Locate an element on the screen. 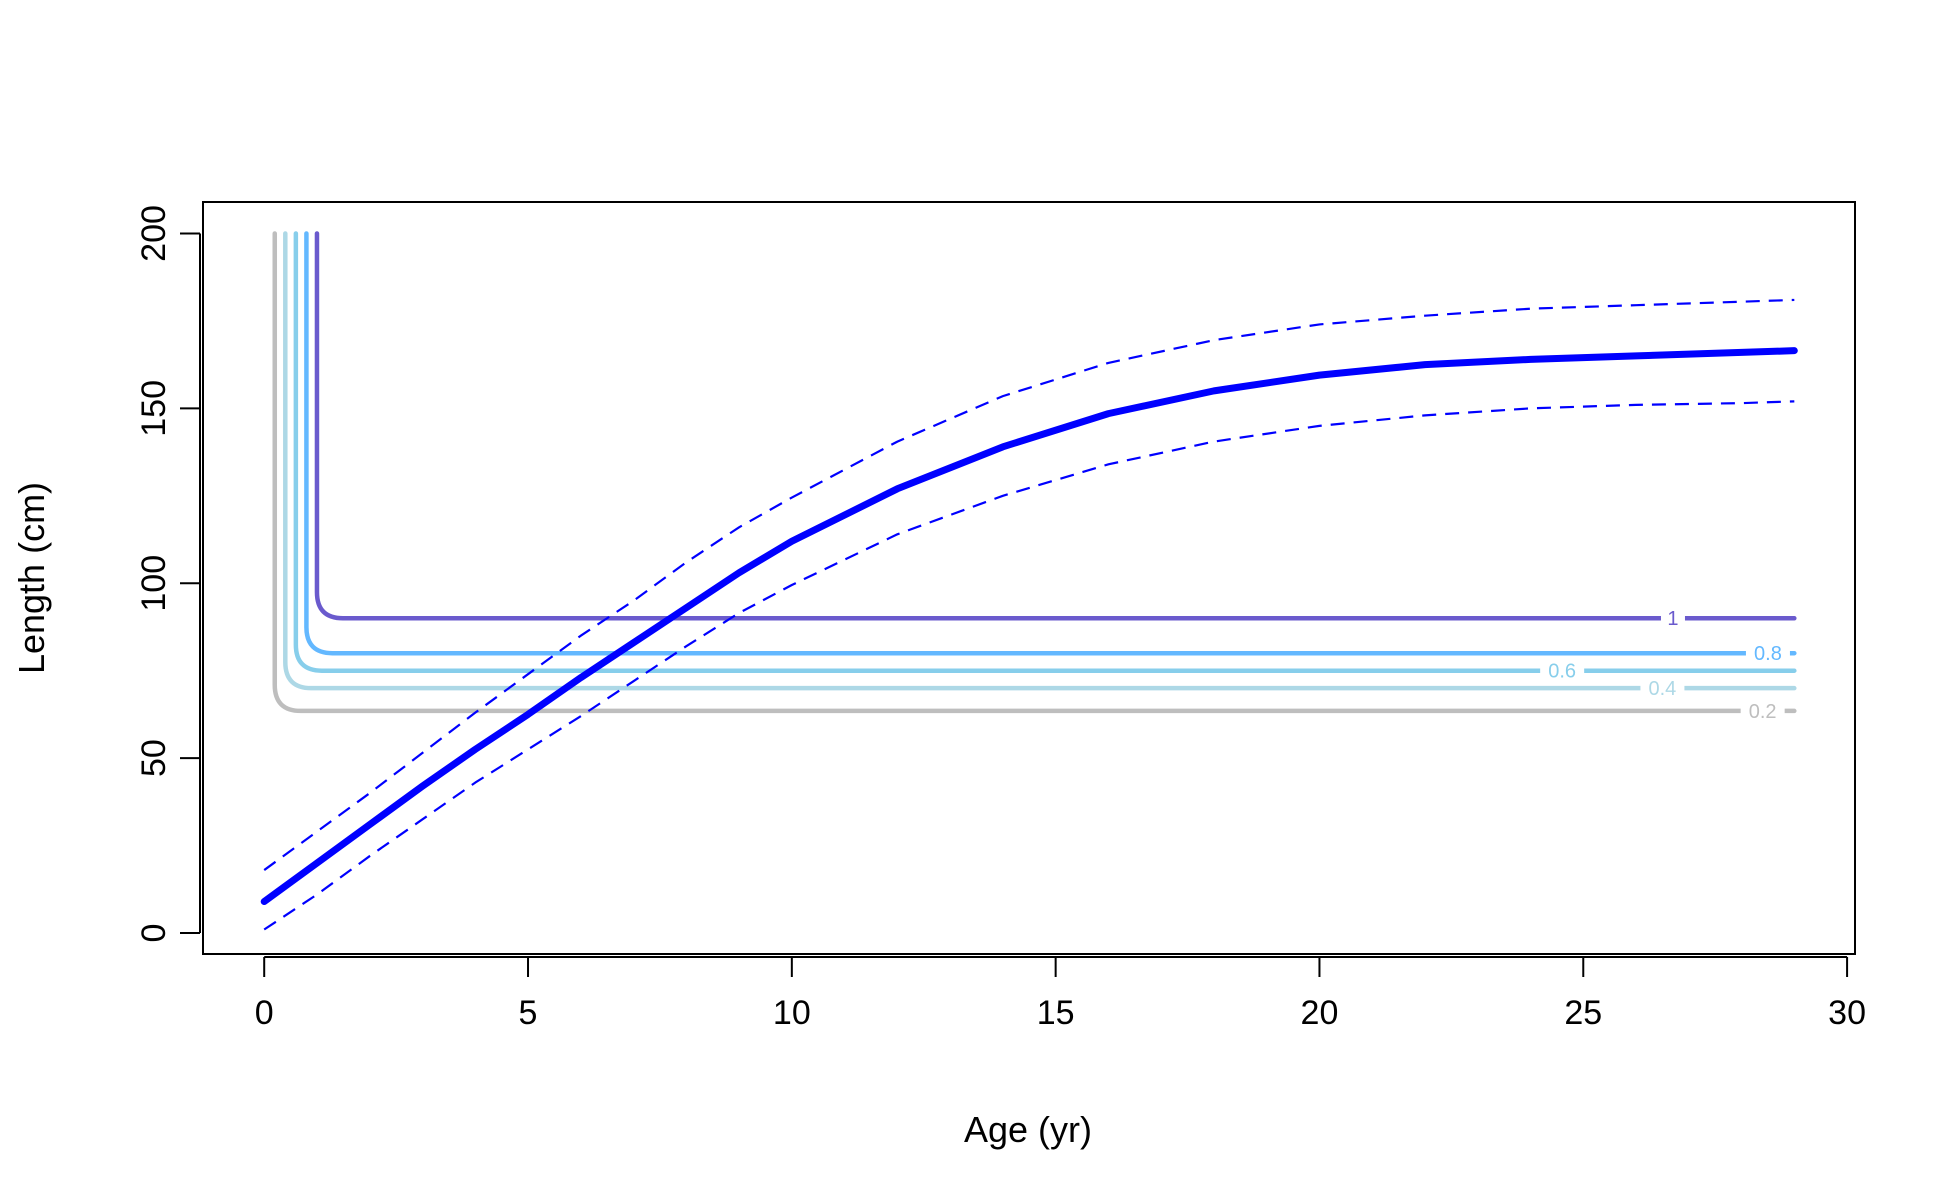  x-axis: 0 5 10 15 20 25 30 is located at coordinates (1060, 994).